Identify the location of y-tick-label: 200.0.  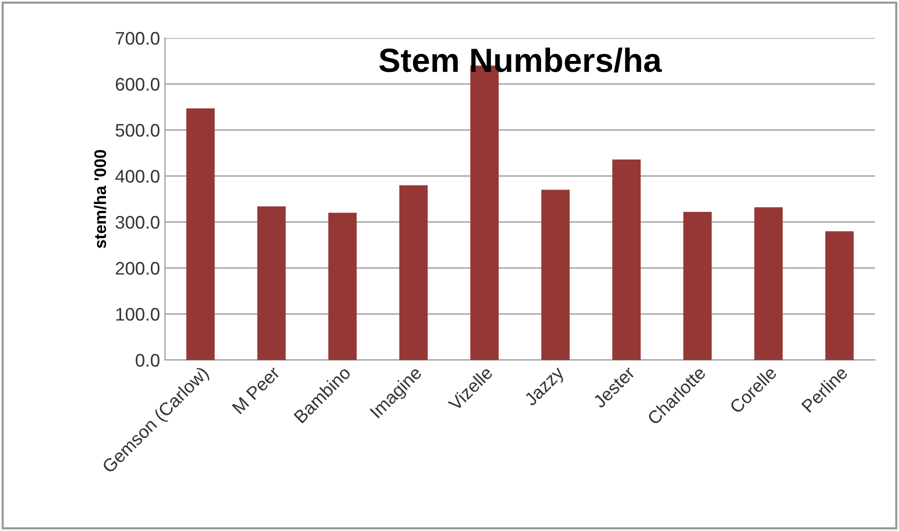
(138, 268).